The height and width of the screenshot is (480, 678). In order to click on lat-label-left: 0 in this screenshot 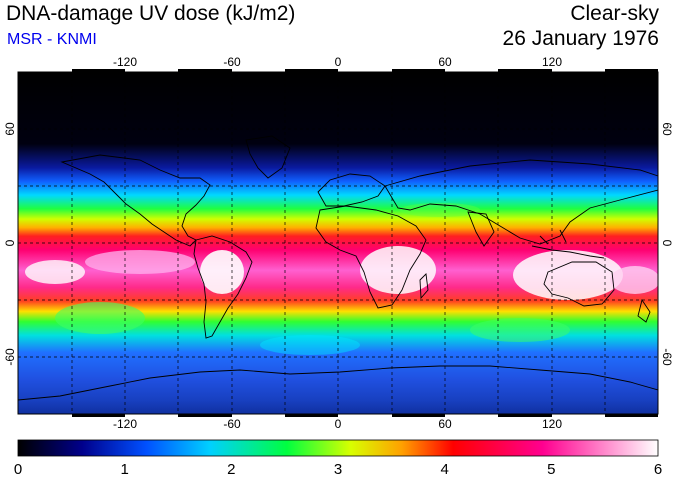, I will do `click(10, 242)`.